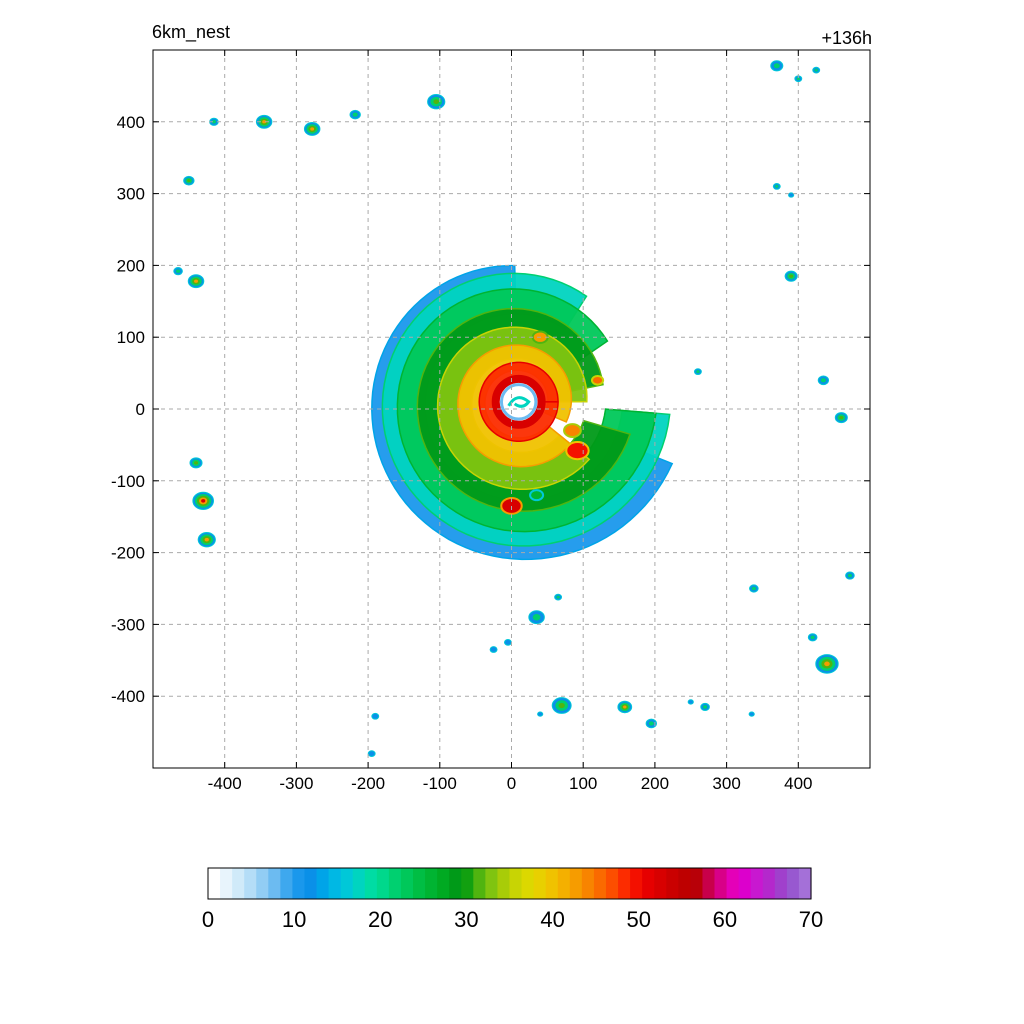 This screenshot has width=1024, height=1024. I want to click on colorbar-tick-label: 60, so click(725, 919).